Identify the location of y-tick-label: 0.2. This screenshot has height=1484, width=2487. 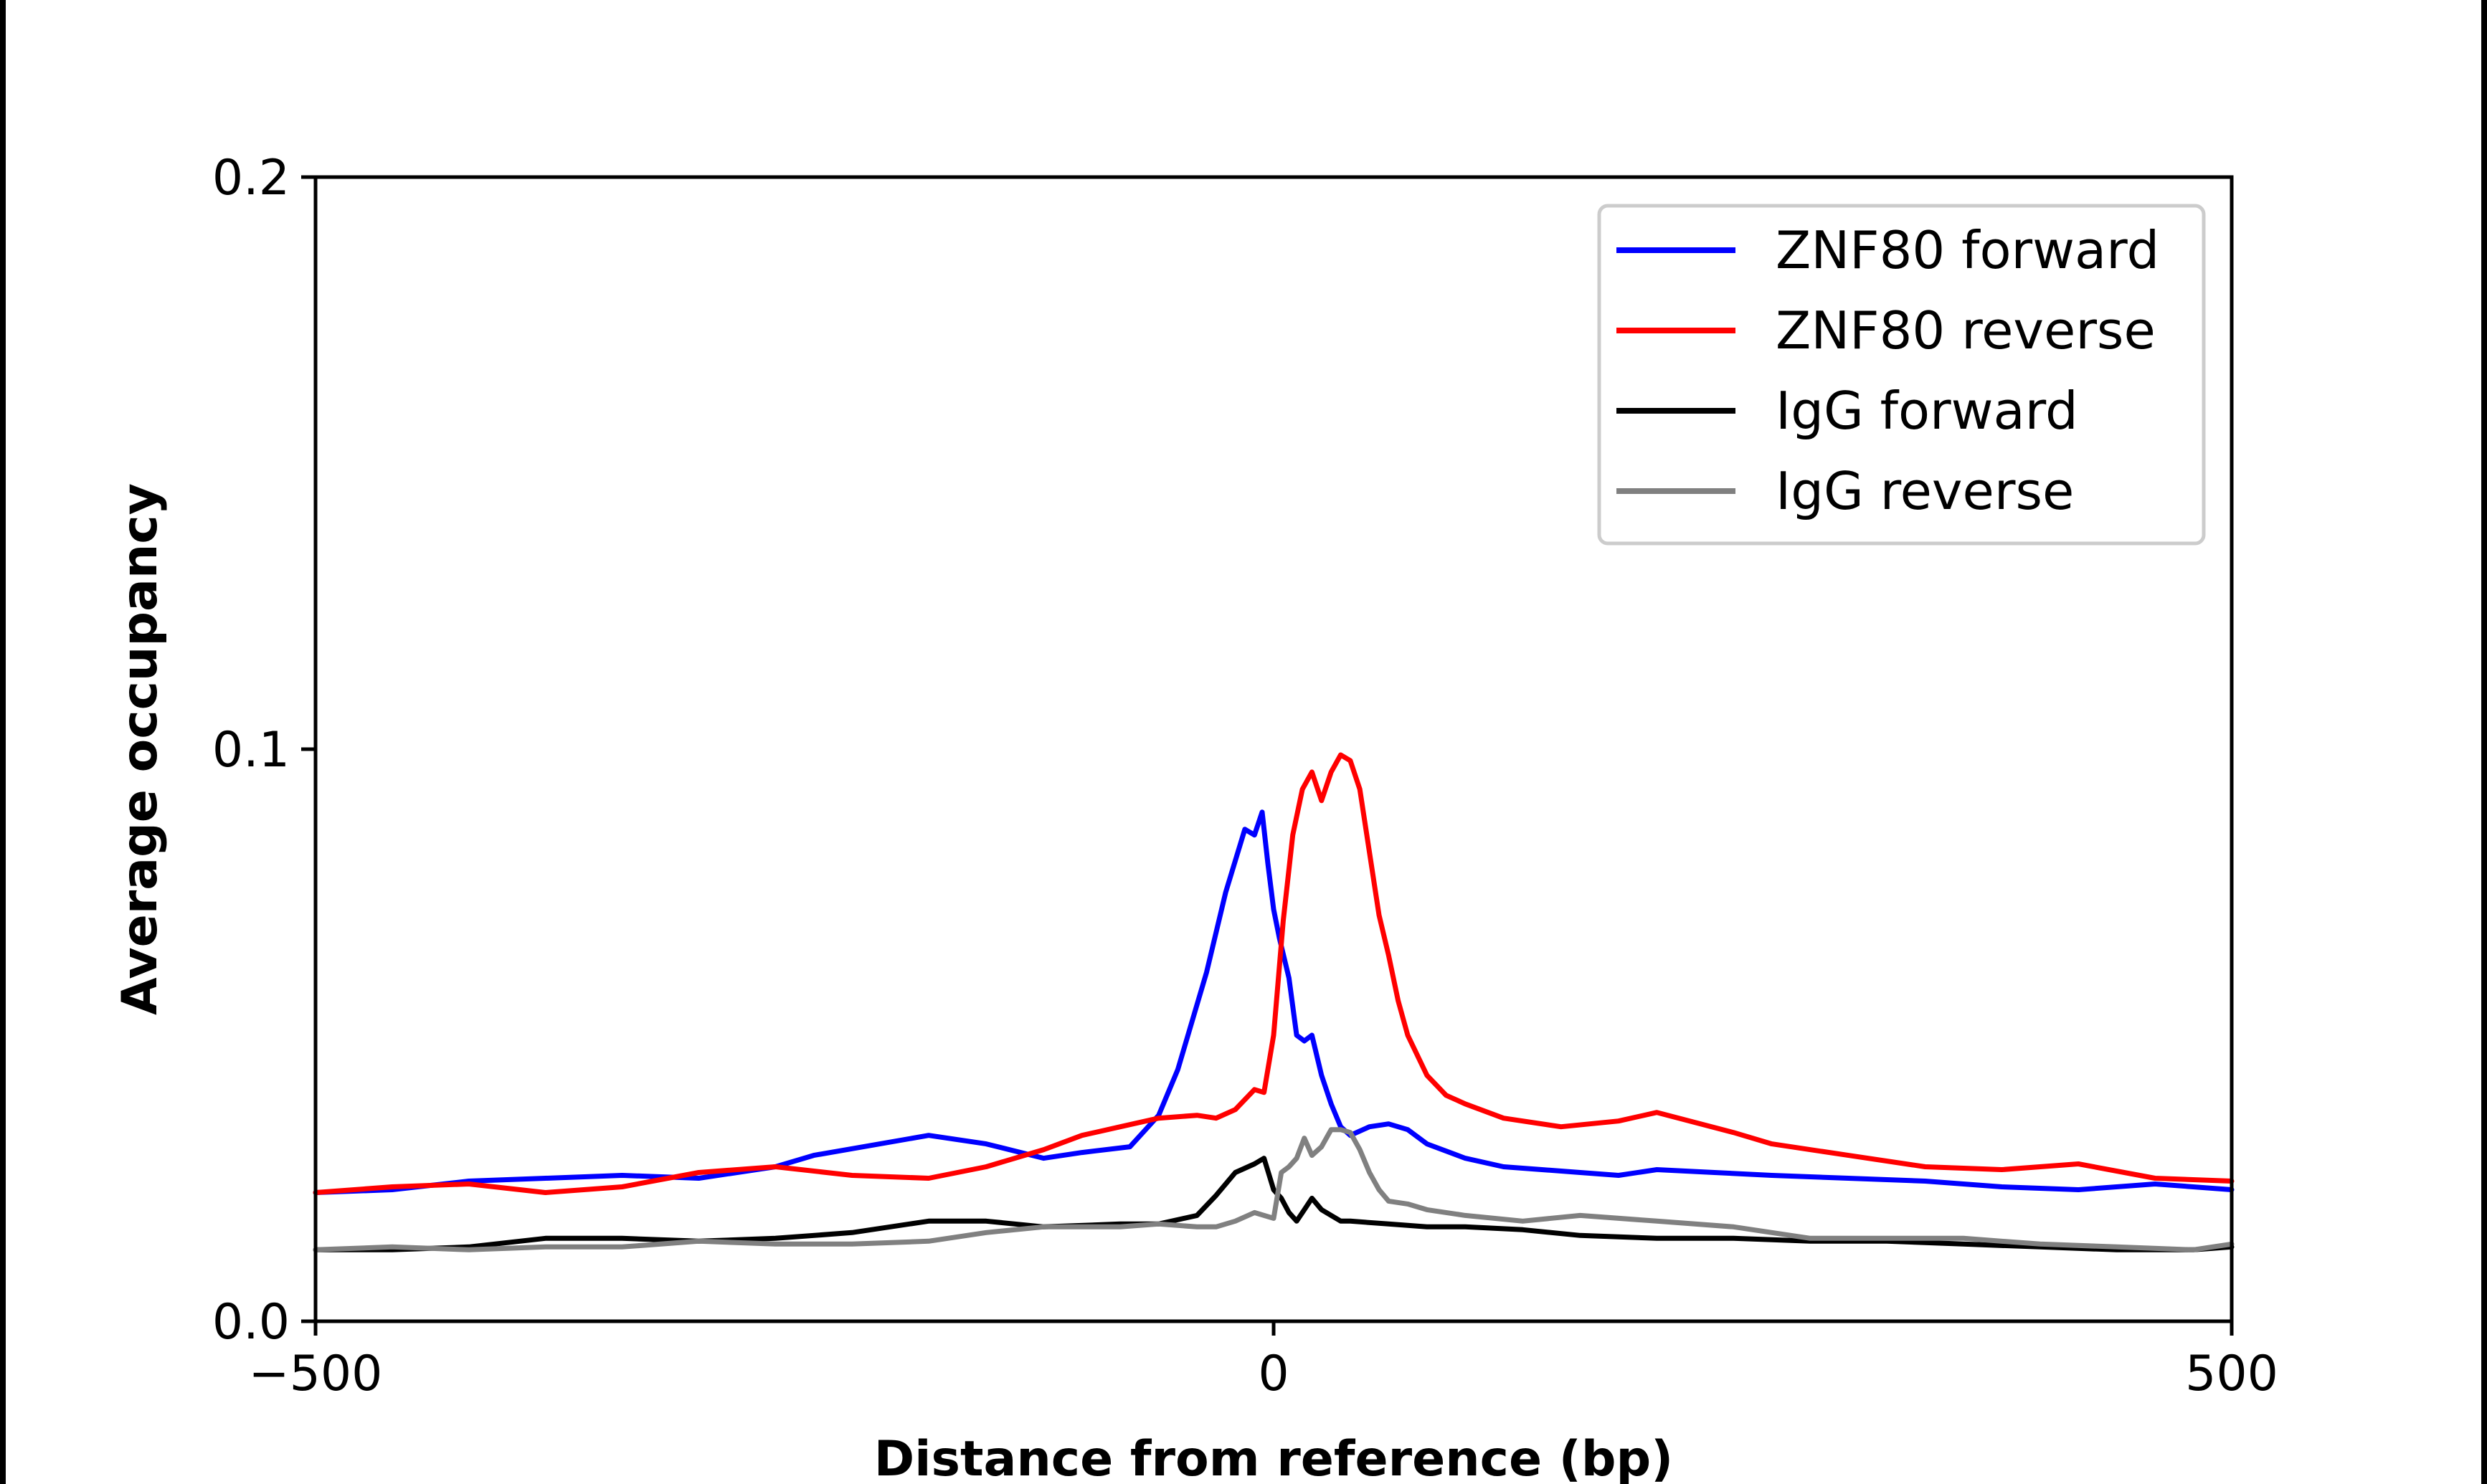
(251, 178).